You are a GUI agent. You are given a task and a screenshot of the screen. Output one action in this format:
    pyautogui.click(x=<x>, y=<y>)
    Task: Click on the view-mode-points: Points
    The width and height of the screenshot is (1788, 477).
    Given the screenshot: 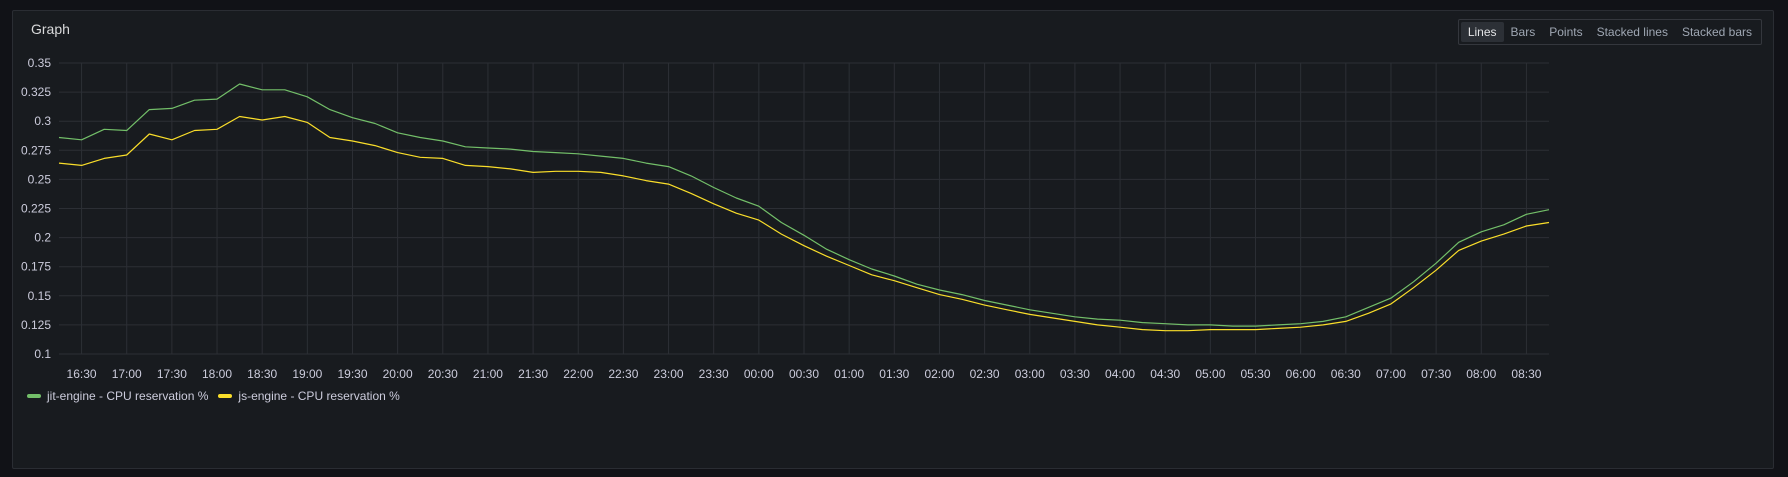 What is the action you would take?
    pyautogui.click(x=1566, y=32)
    